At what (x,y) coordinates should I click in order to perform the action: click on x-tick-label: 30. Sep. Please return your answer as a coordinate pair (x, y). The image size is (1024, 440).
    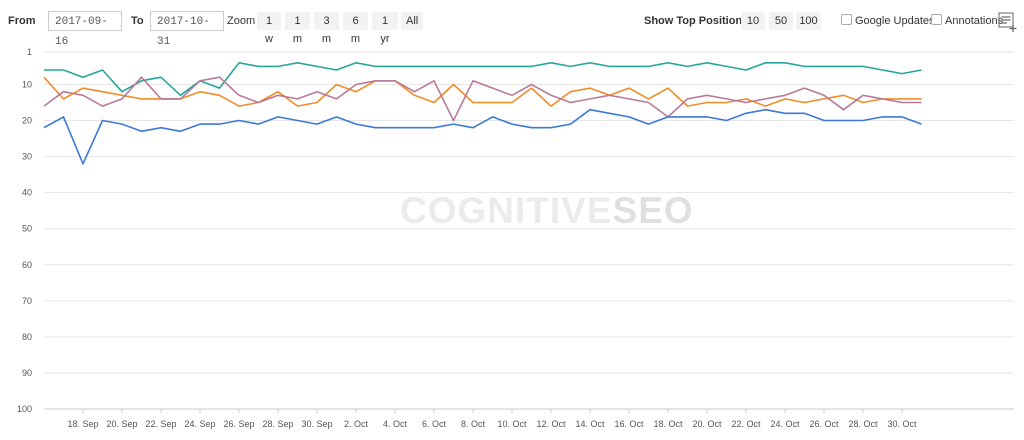
    Looking at the image, I should click on (316, 424).